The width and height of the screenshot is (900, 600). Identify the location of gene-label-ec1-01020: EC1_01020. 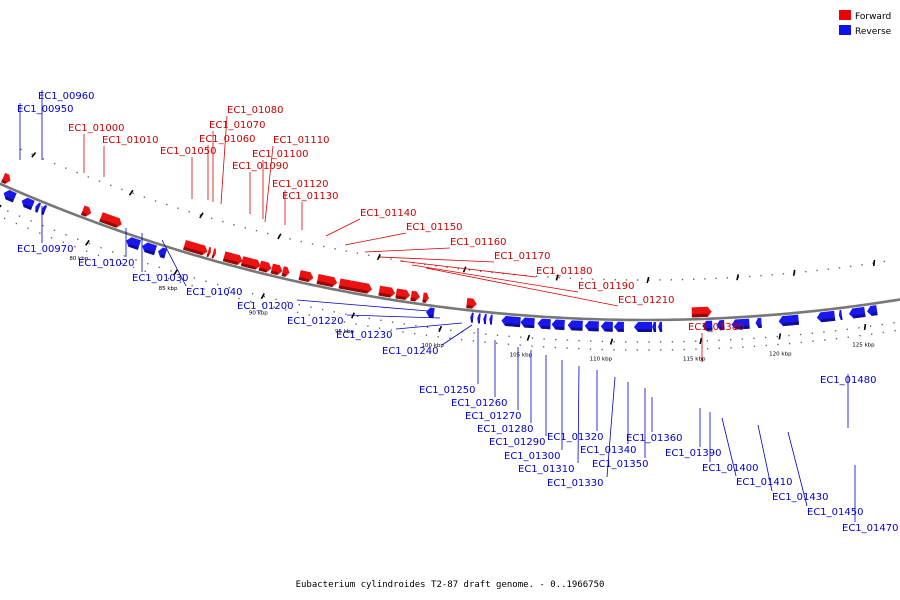
(106, 263).